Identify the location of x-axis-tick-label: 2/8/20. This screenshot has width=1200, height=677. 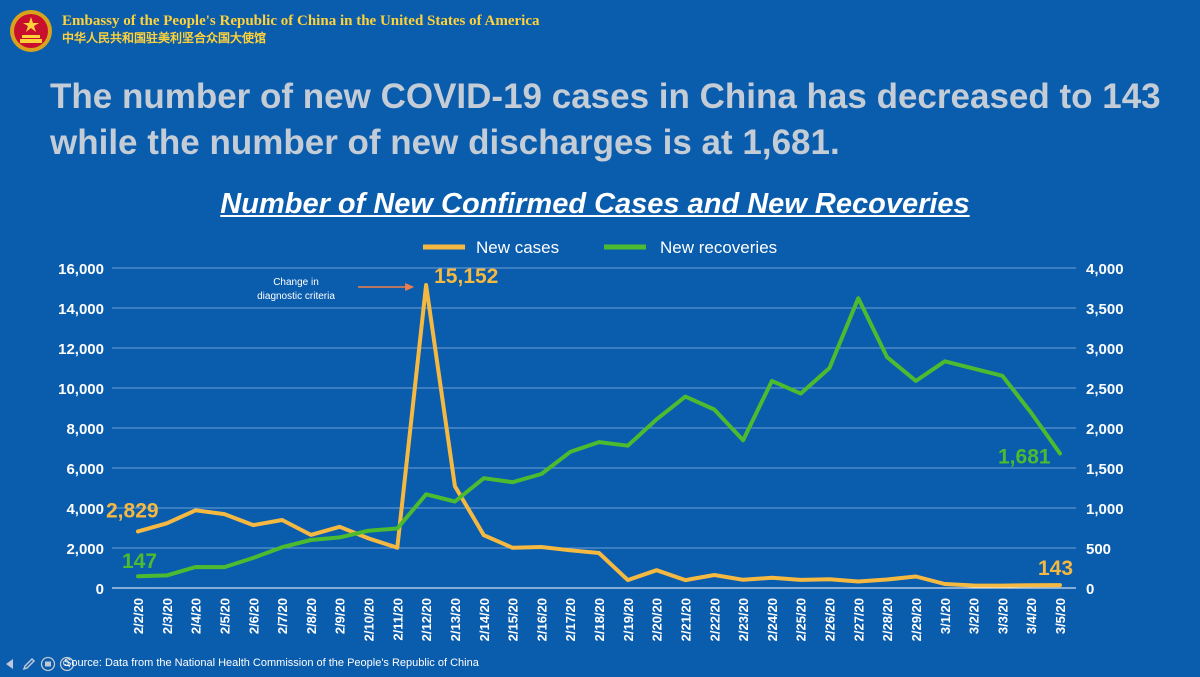
(311, 616).